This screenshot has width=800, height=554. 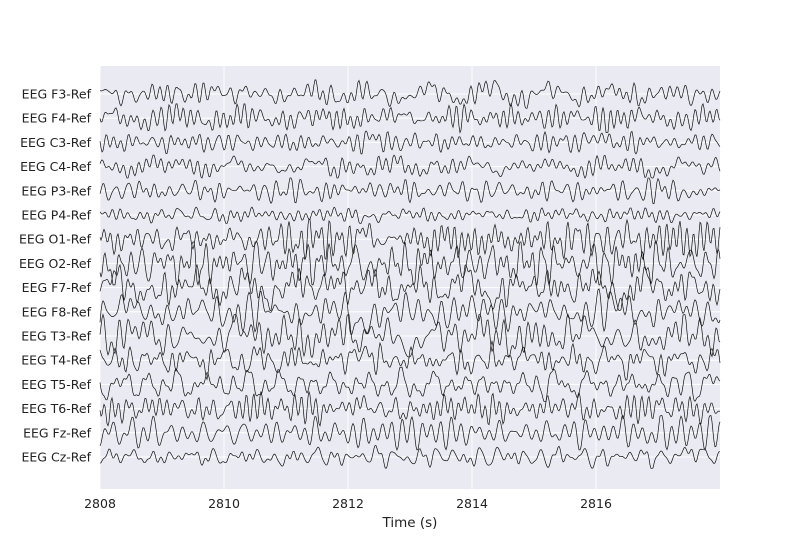 I want to click on x-tick-label: 2812, so click(x=348, y=503).